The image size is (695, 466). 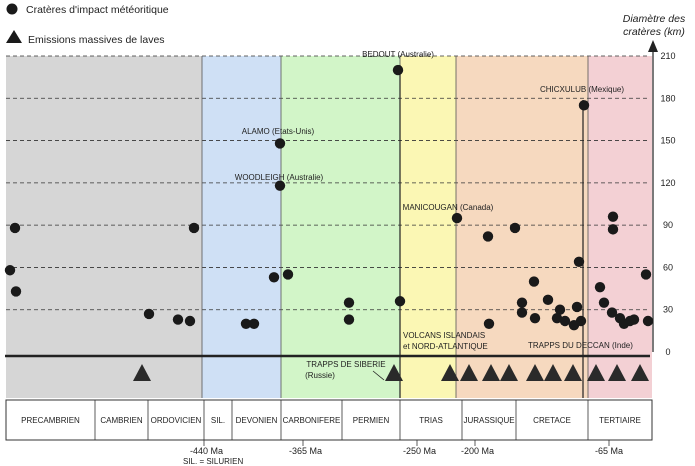 What do you see at coordinates (445, 346) in the screenshot?
I see `label-volcans-region: et NORD-ATLANTIQUE` at bounding box center [445, 346].